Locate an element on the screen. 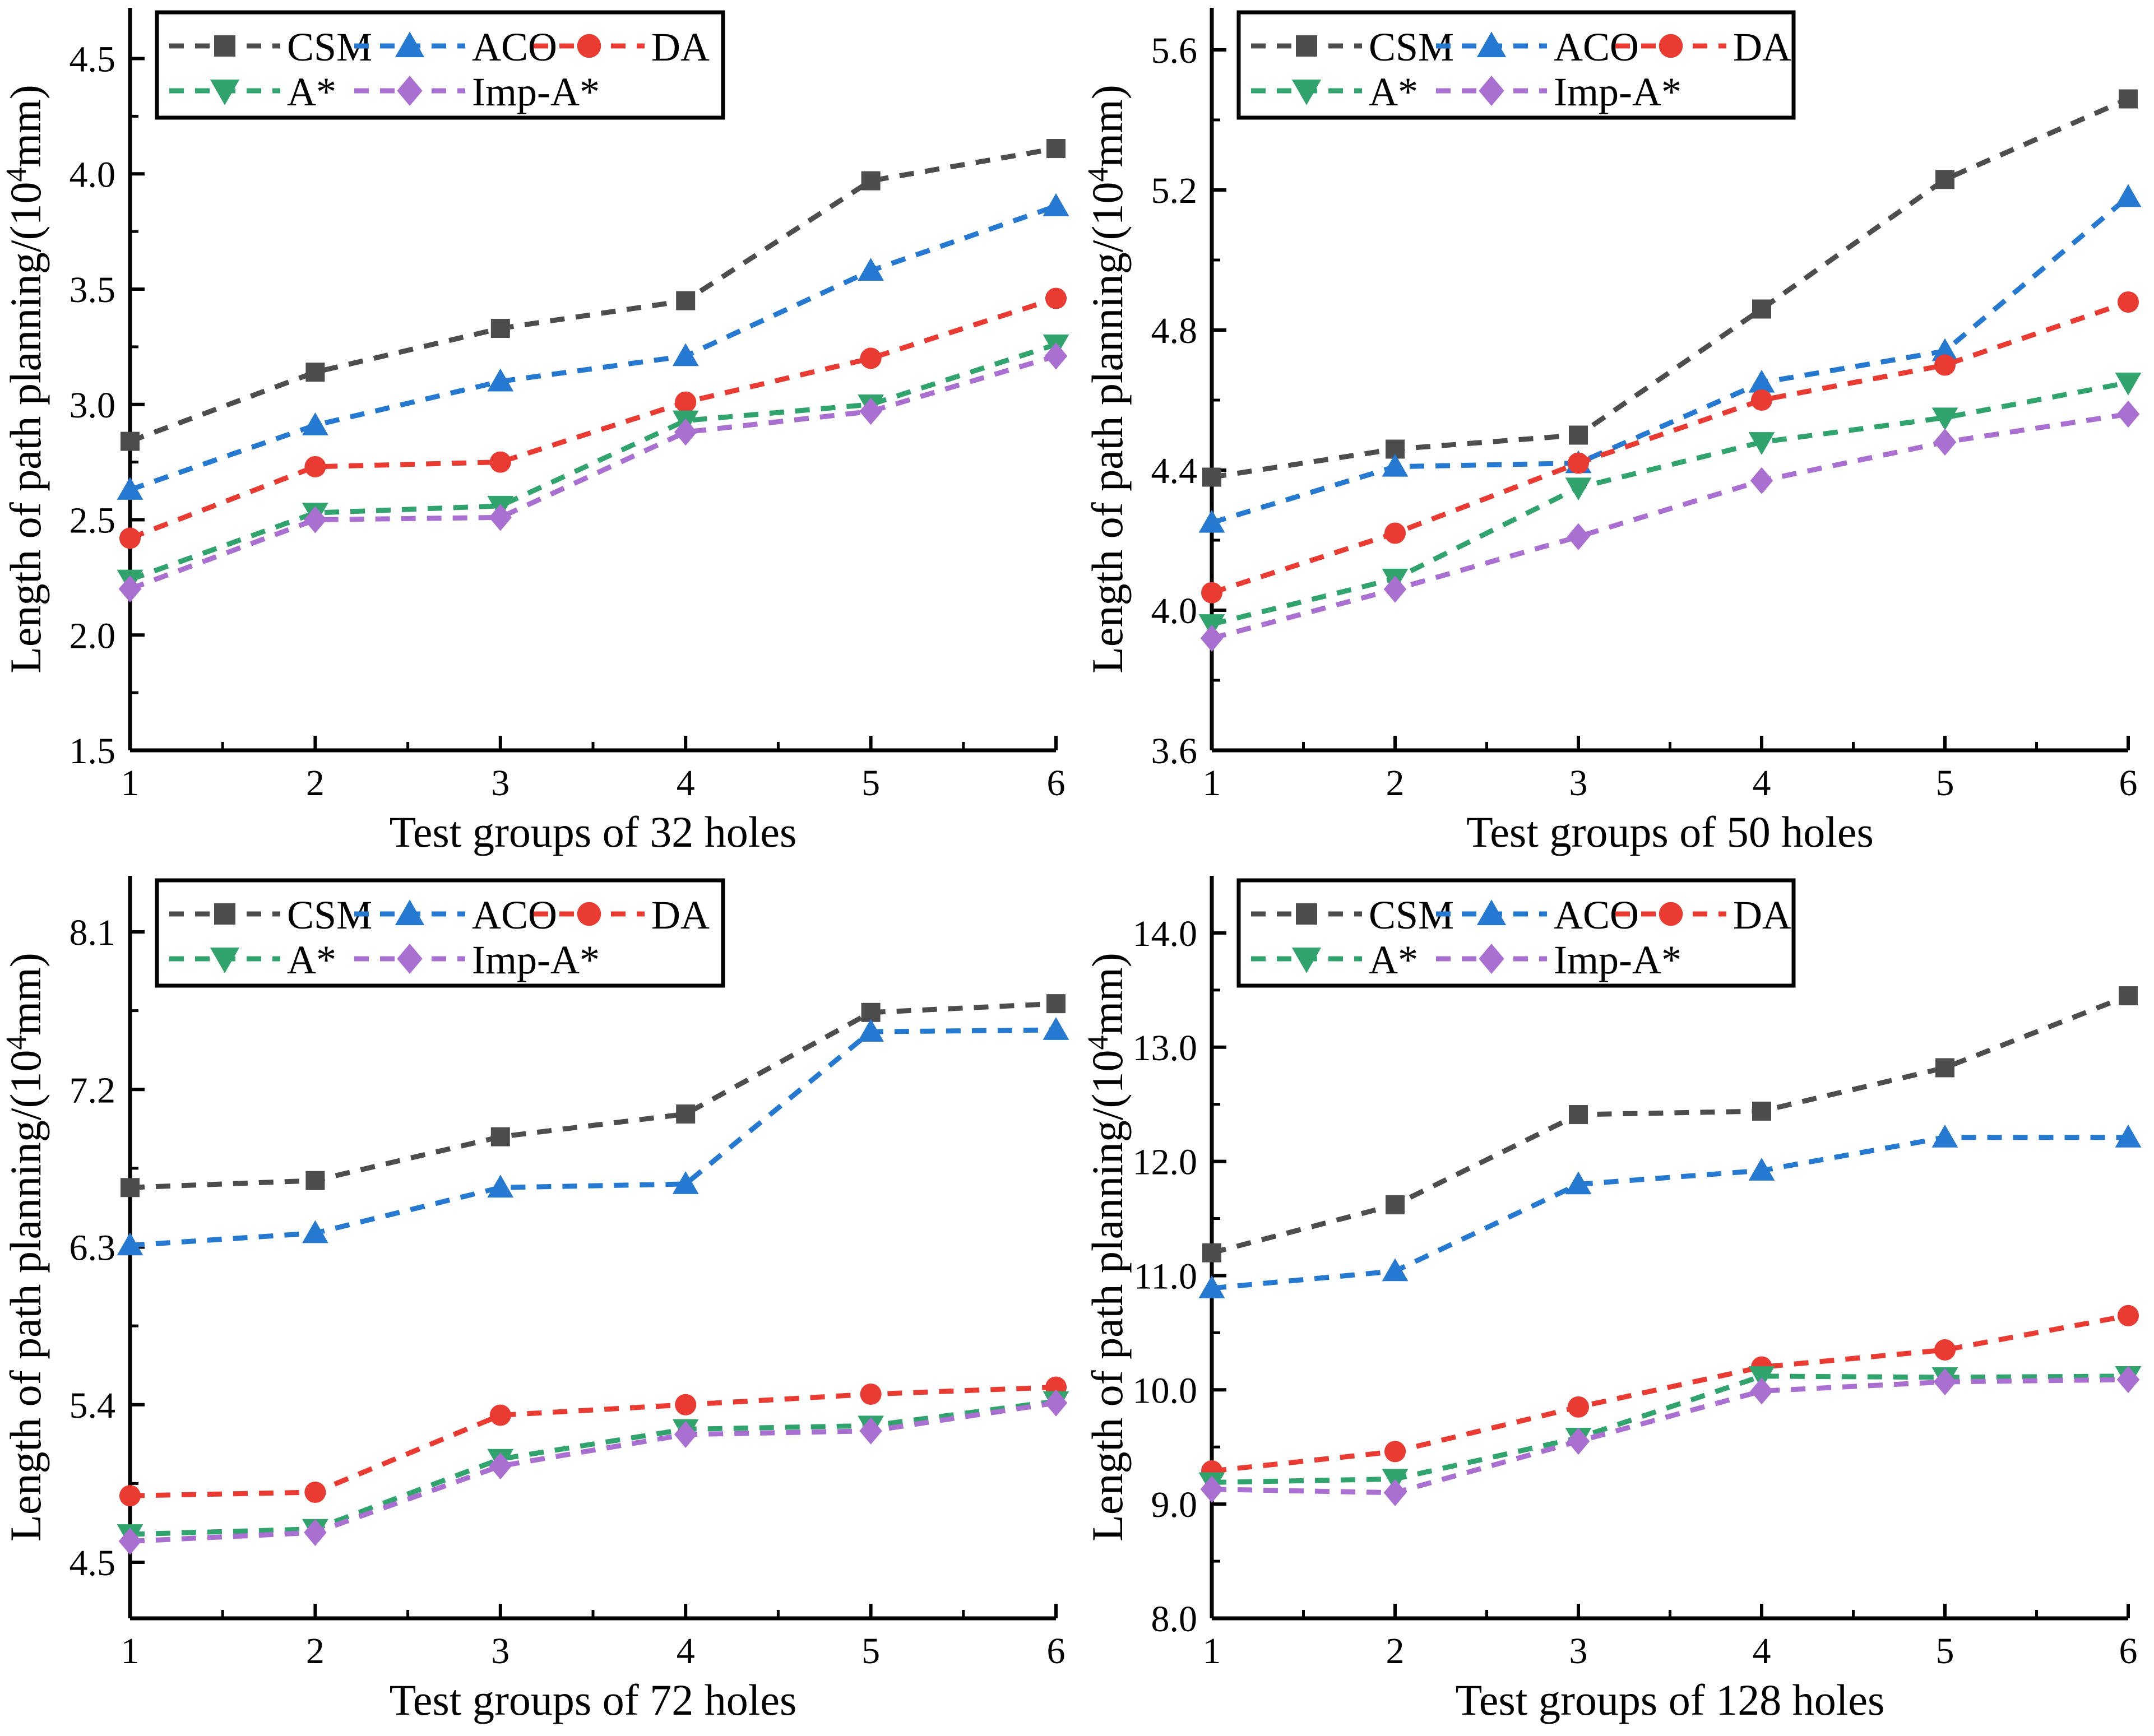  legend-box is located at coordinates (440, 933).